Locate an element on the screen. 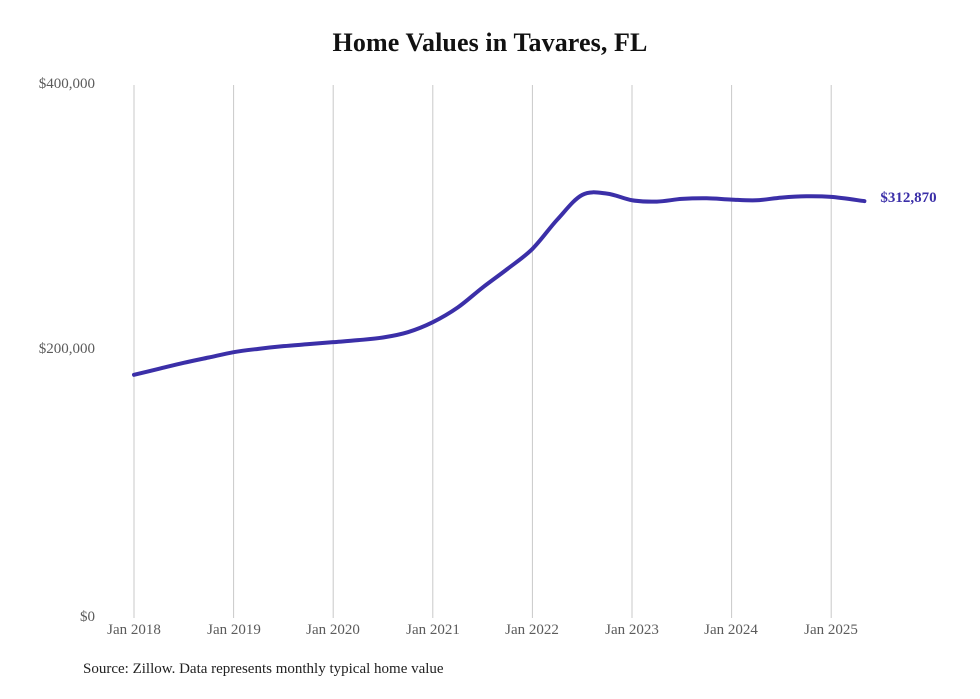 The height and width of the screenshot is (699, 980). y-tick-label-400000: $400,000 is located at coordinates (66, 84).